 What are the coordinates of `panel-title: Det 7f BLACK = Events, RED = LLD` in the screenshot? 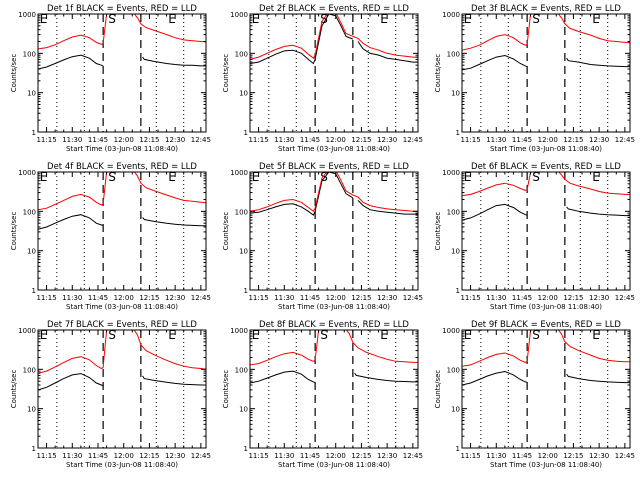 It's located at (122, 325).